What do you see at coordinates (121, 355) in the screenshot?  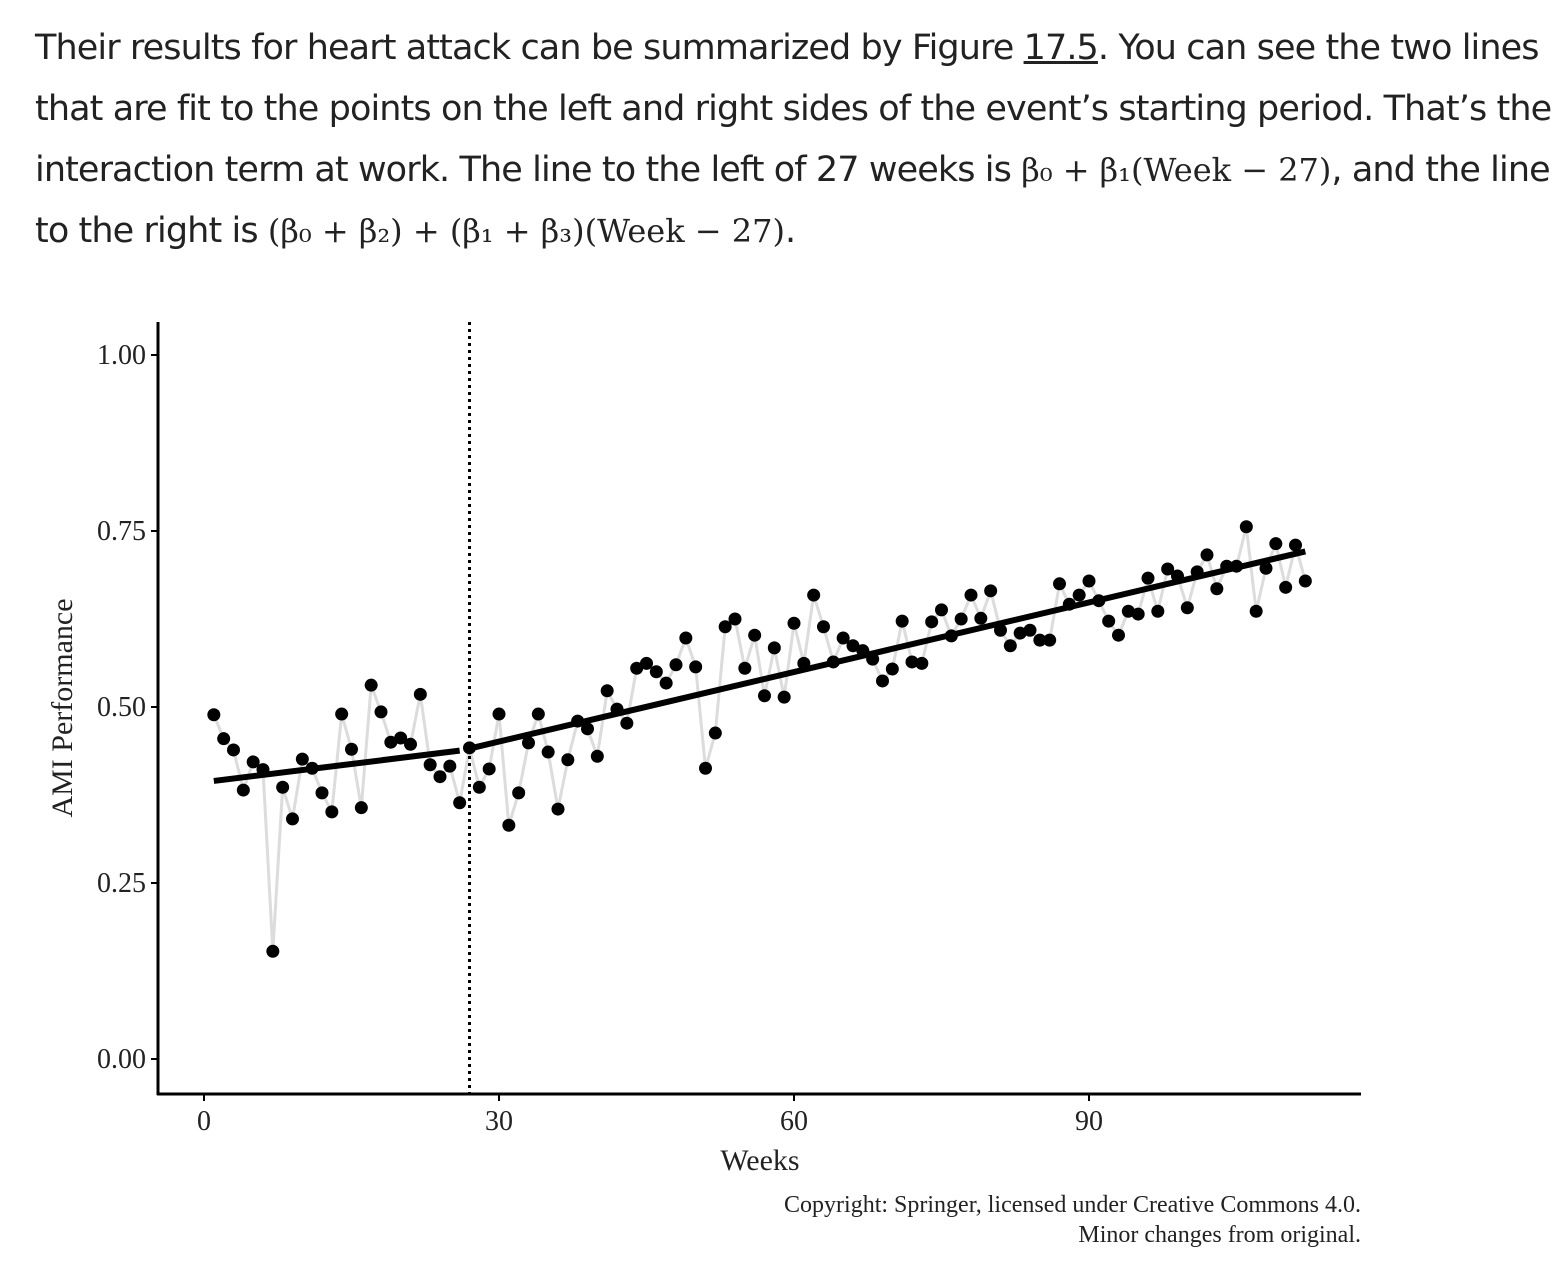 I see `y-tick-label: 1.00` at bounding box center [121, 355].